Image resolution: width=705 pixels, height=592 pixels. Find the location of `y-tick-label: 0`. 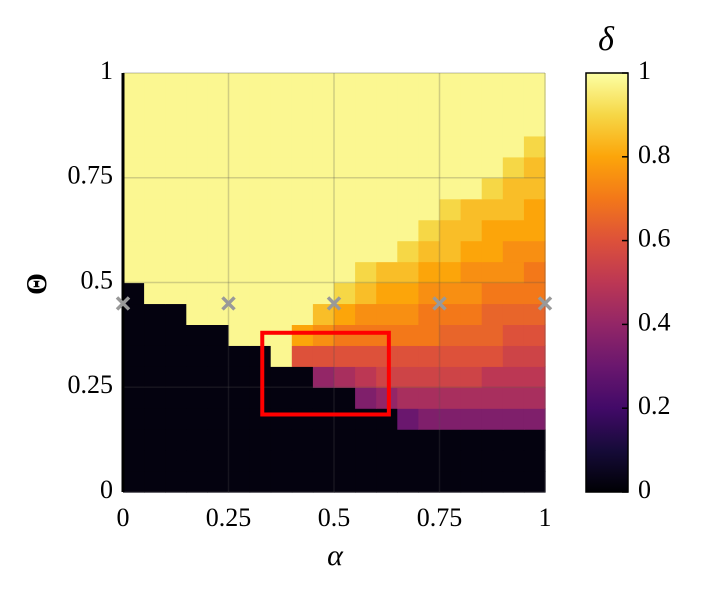

y-tick-label: 0 is located at coordinates (106, 489).